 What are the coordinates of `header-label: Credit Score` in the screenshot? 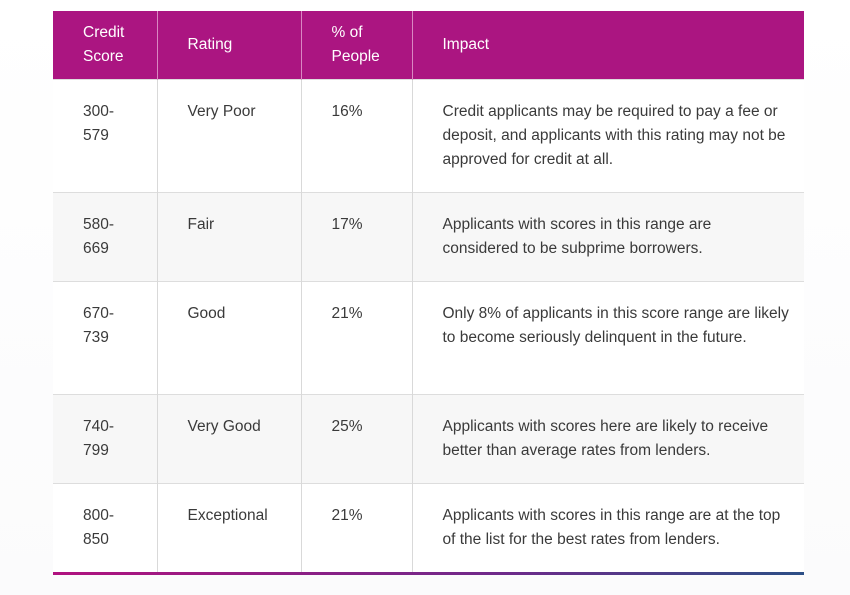 It's located at (104, 44).